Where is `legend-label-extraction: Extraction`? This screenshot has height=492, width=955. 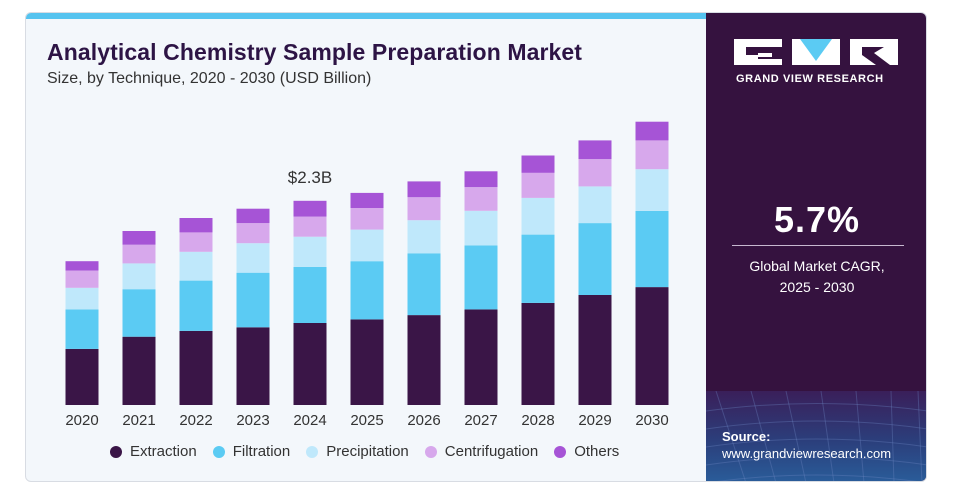 legend-label-extraction: Extraction is located at coordinates (163, 451).